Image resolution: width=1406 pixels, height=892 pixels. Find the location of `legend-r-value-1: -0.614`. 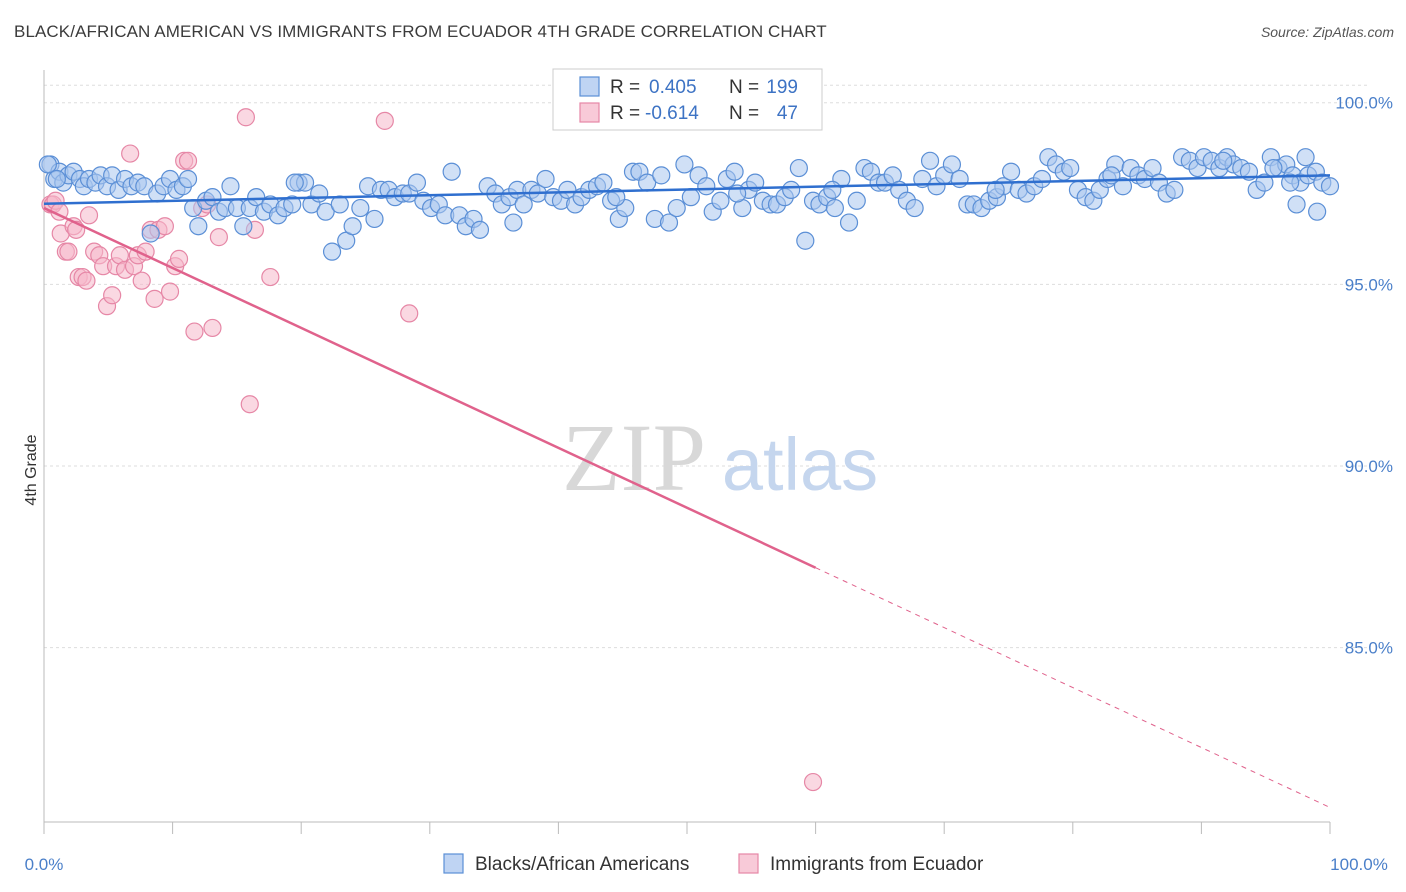

legend-r-value-1: -0.614 is located at coordinates (672, 113).